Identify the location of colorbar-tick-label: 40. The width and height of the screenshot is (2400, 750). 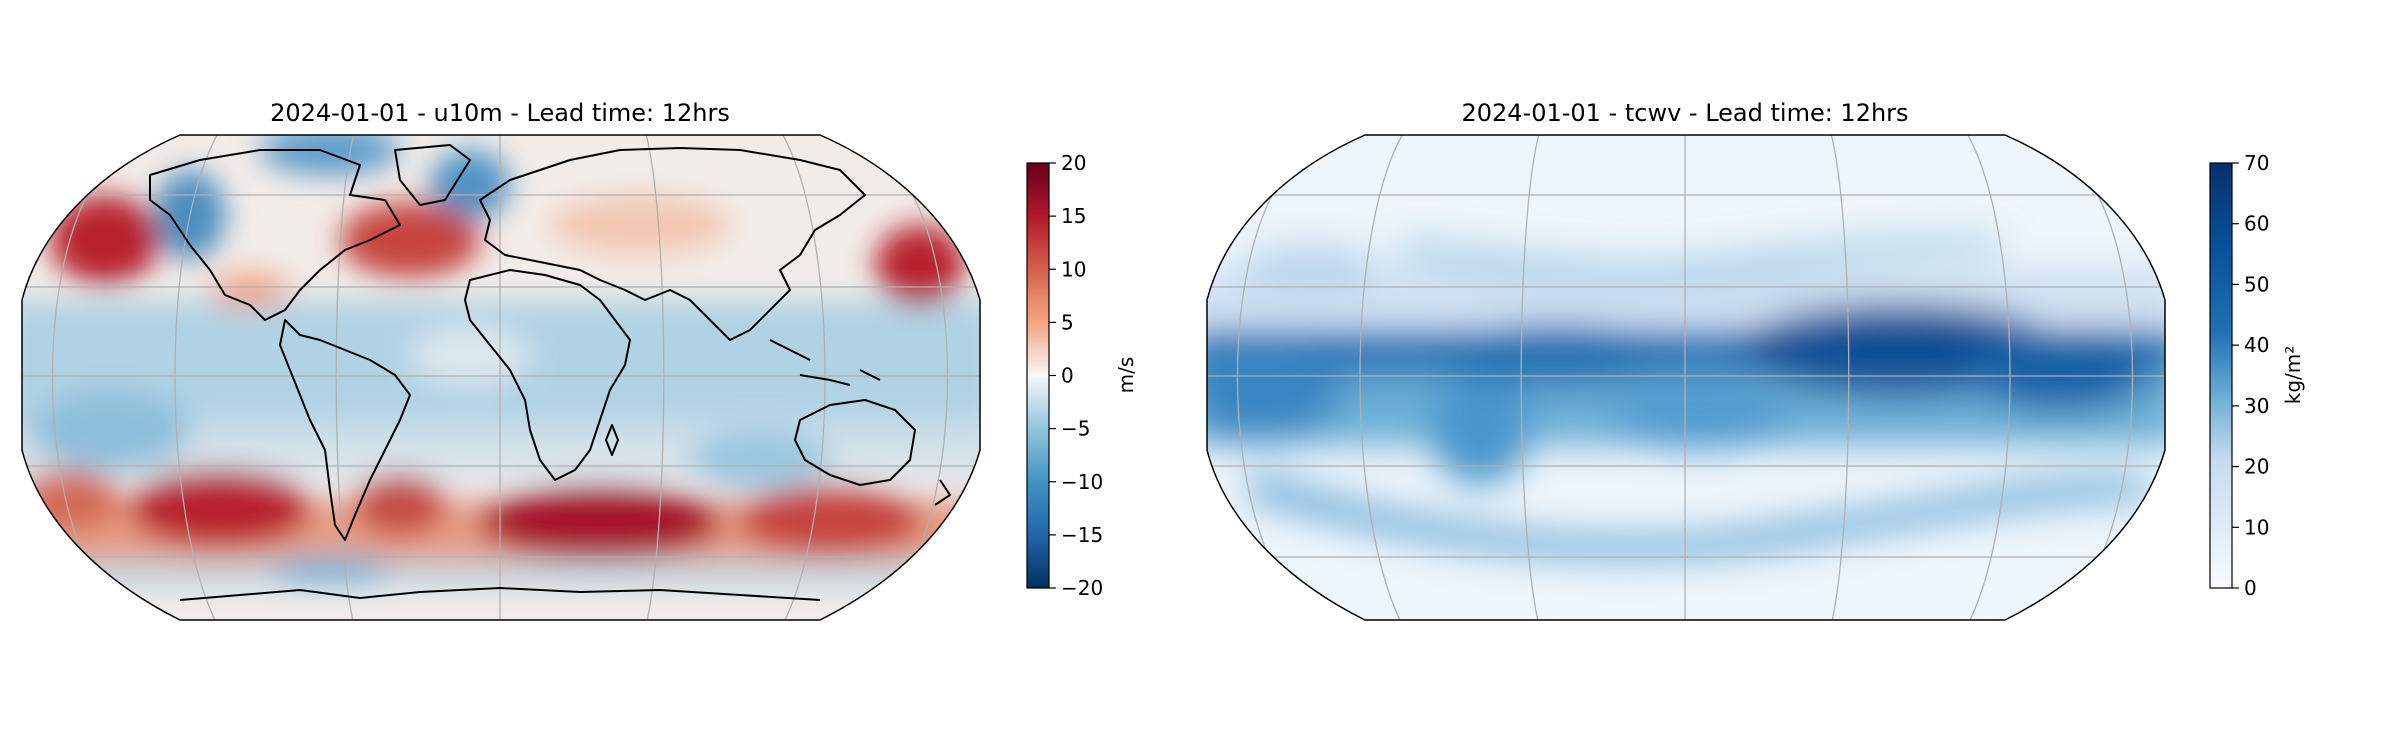
(2256, 345).